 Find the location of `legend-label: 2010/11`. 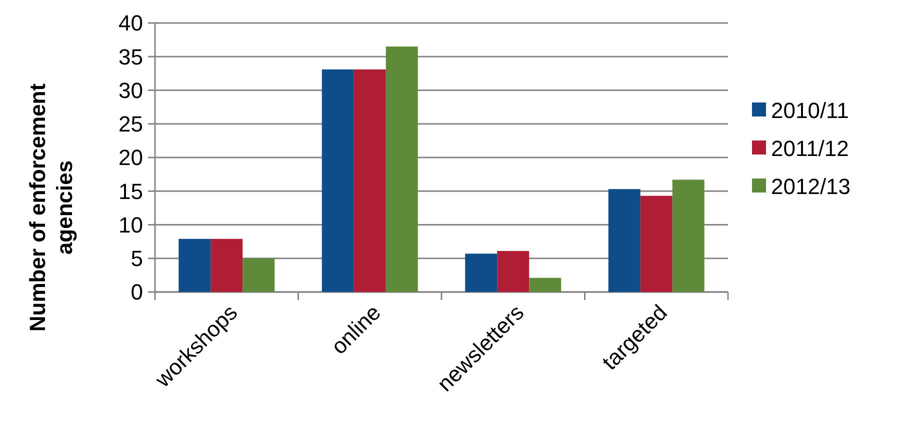

legend-label: 2010/11 is located at coordinates (810, 111).